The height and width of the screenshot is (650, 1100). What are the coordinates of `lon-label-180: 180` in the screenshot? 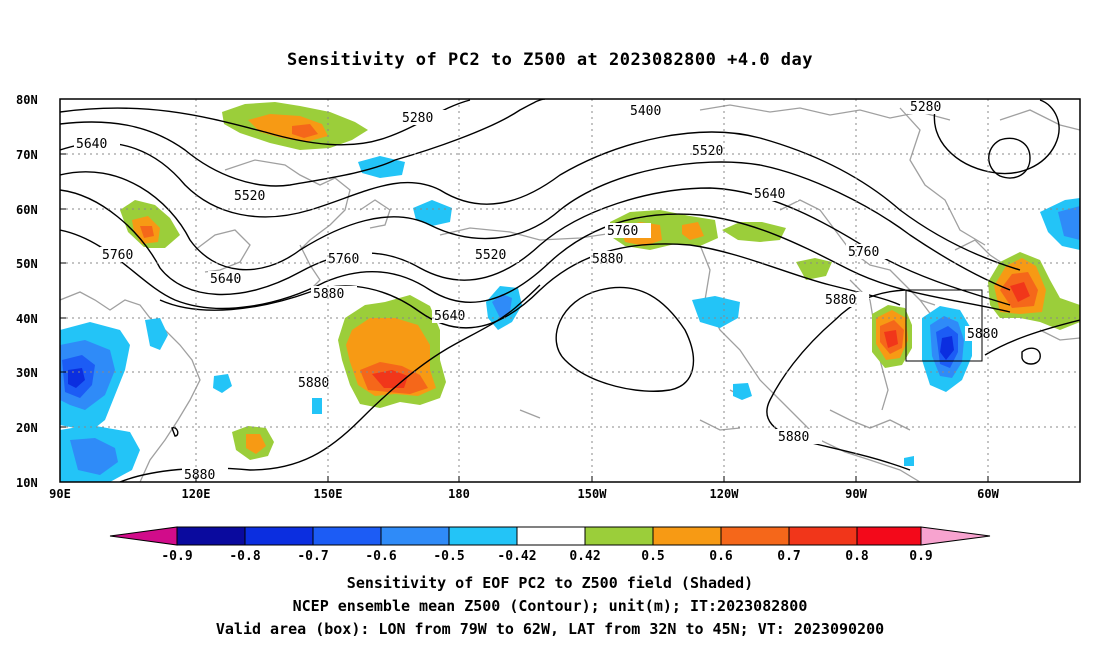 It's located at (459, 494).